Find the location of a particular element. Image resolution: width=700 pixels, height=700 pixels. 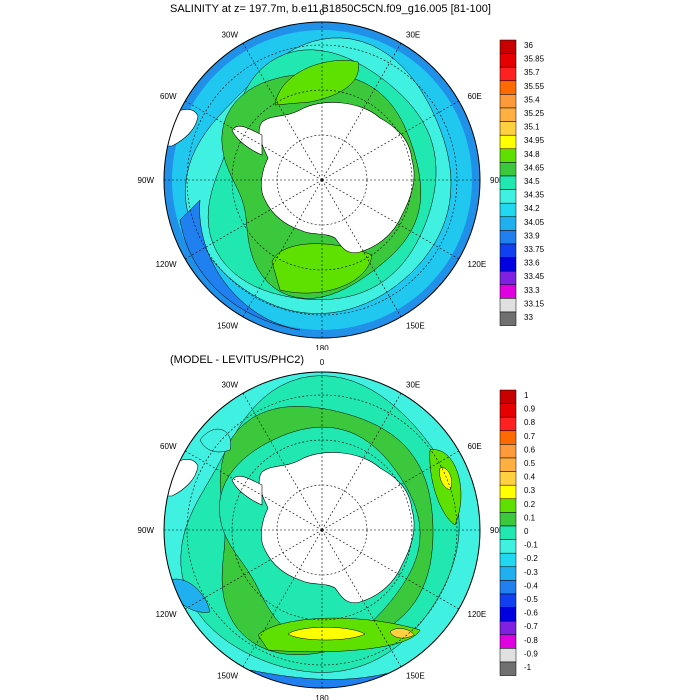

colorbar-label: 0 is located at coordinates (526, 531).